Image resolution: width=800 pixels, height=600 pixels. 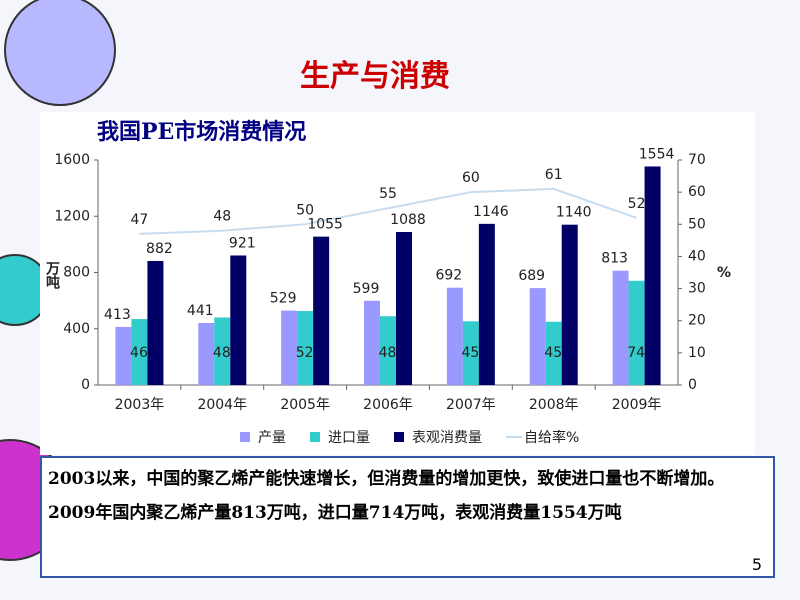 I want to click on data-label: 882, so click(x=159, y=249).